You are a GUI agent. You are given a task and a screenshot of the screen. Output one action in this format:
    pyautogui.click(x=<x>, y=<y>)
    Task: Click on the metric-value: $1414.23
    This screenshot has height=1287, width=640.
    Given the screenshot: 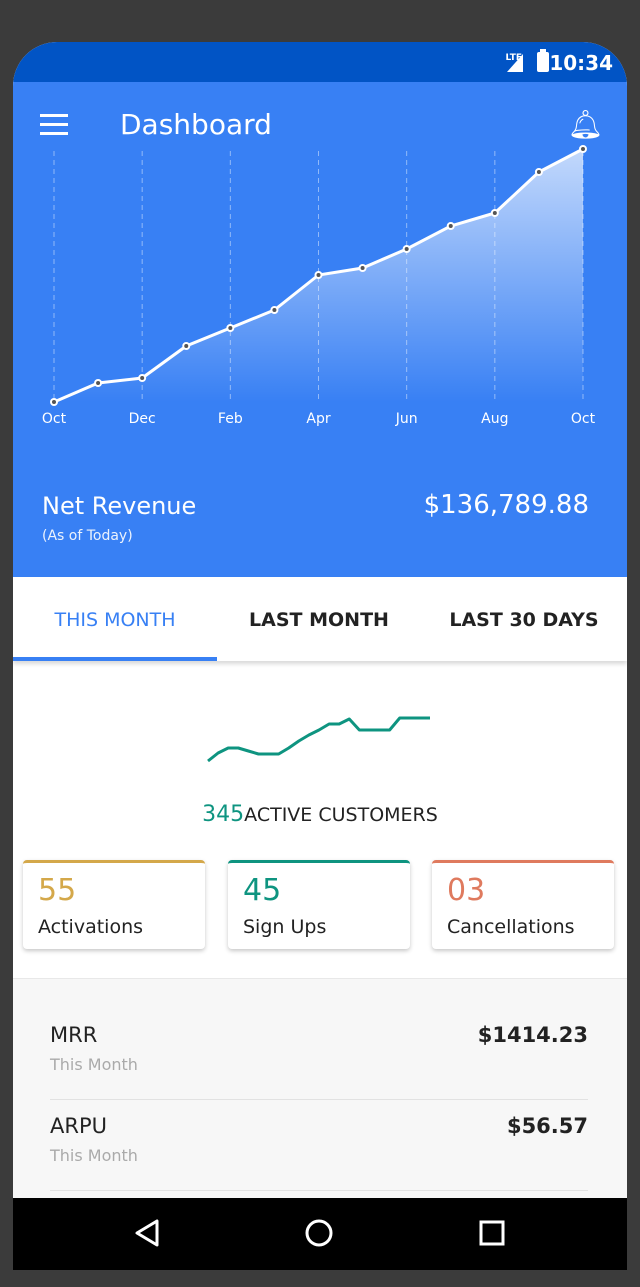 What is the action you would take?
    pyautogui.click(x=532, y=1035)
    